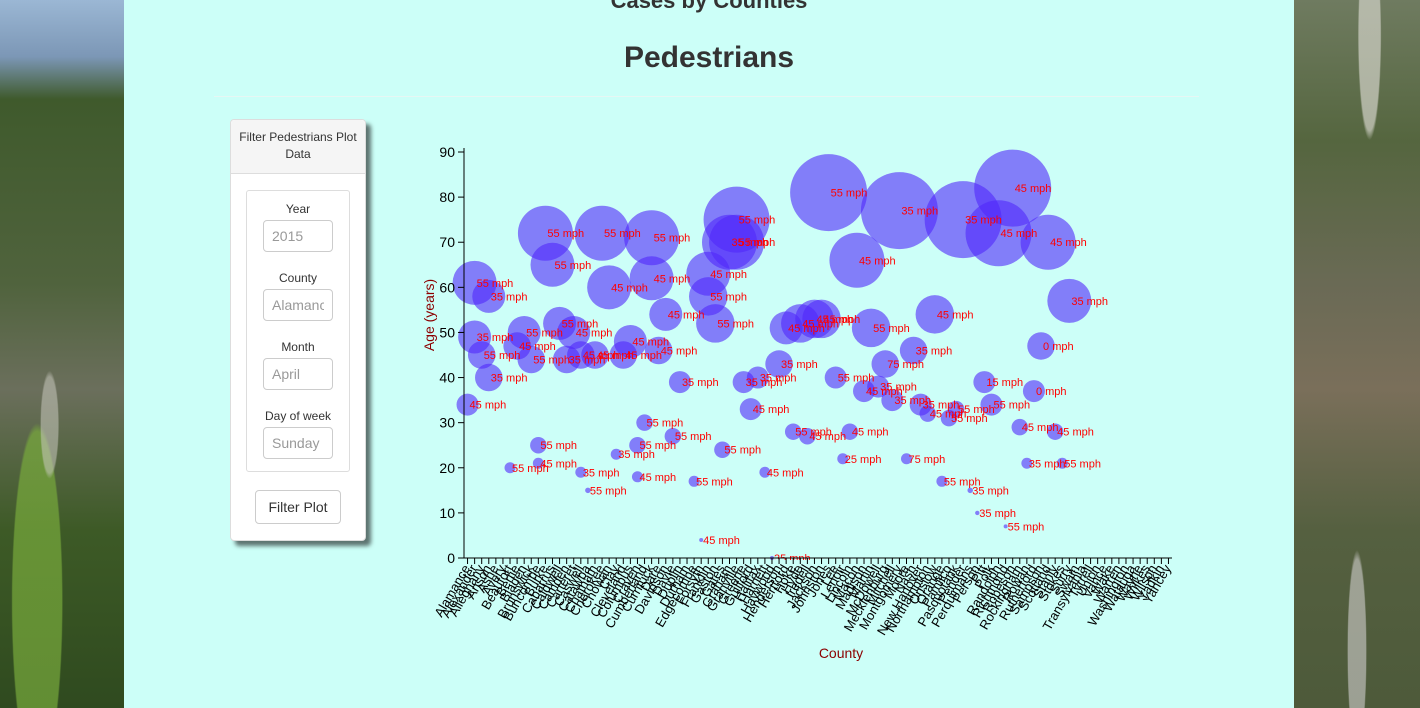 Image resolution: width=1420 pixels, height=708 pixels. What do you see at coordinates (429, 315) in the screenshot?
I see `y-axis-title: Age (years)` at bounding box center [429, 315].